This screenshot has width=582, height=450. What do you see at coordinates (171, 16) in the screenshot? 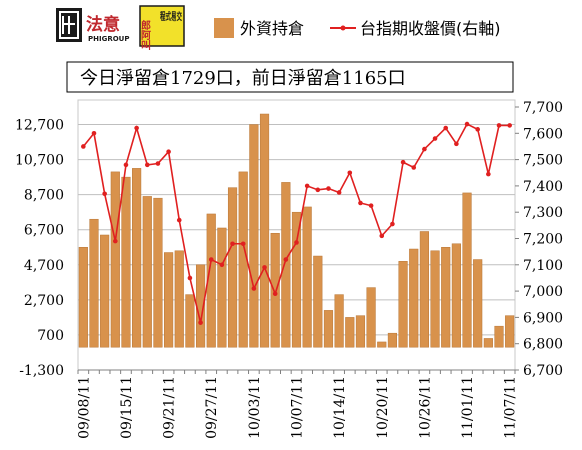
I see `stamp-right-text: 程式易交` at bounding box center [171, 16].